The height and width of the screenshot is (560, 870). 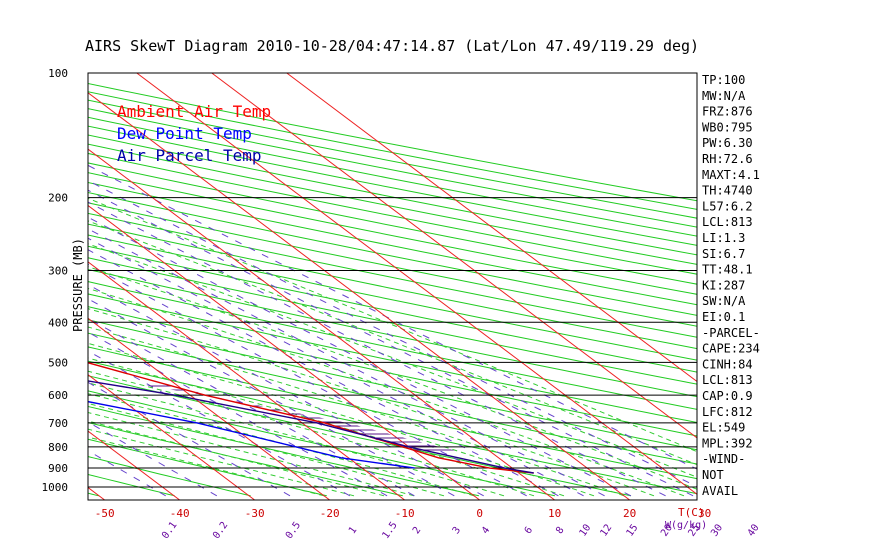 I want to click on mixing-ratio-label: 30, so click(x=717, y=530).